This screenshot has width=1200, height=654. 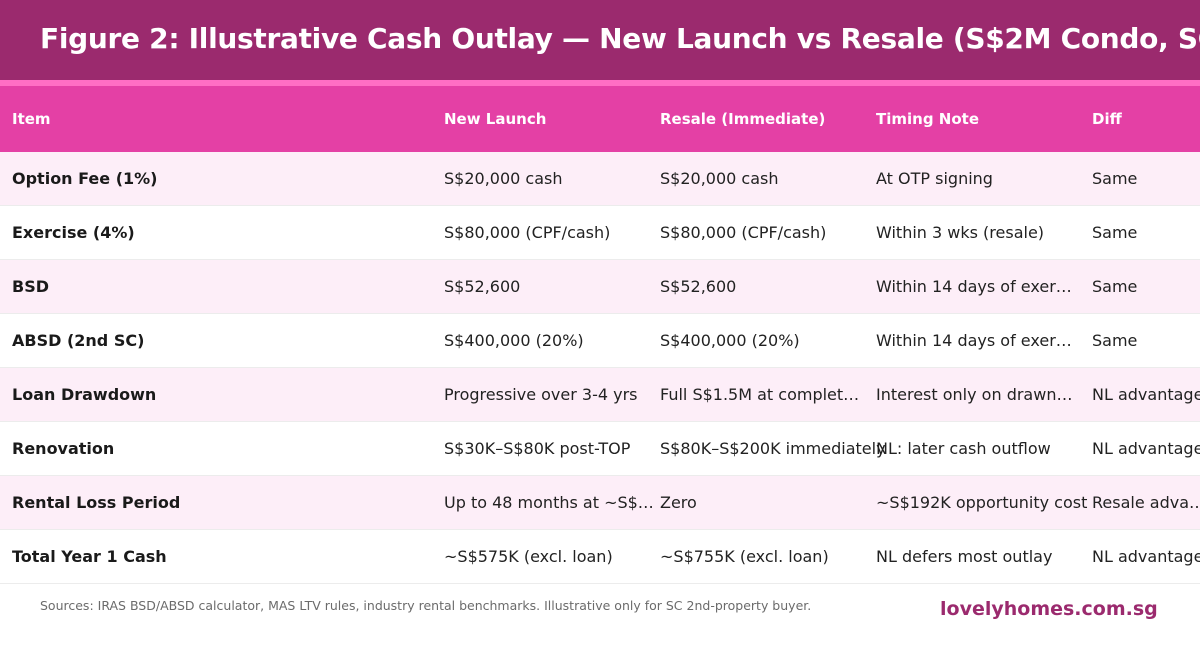 What do you see at coordinates (600, 83) in the screenshot?
I see `accent-stripe` at bounding box center [600, 83].